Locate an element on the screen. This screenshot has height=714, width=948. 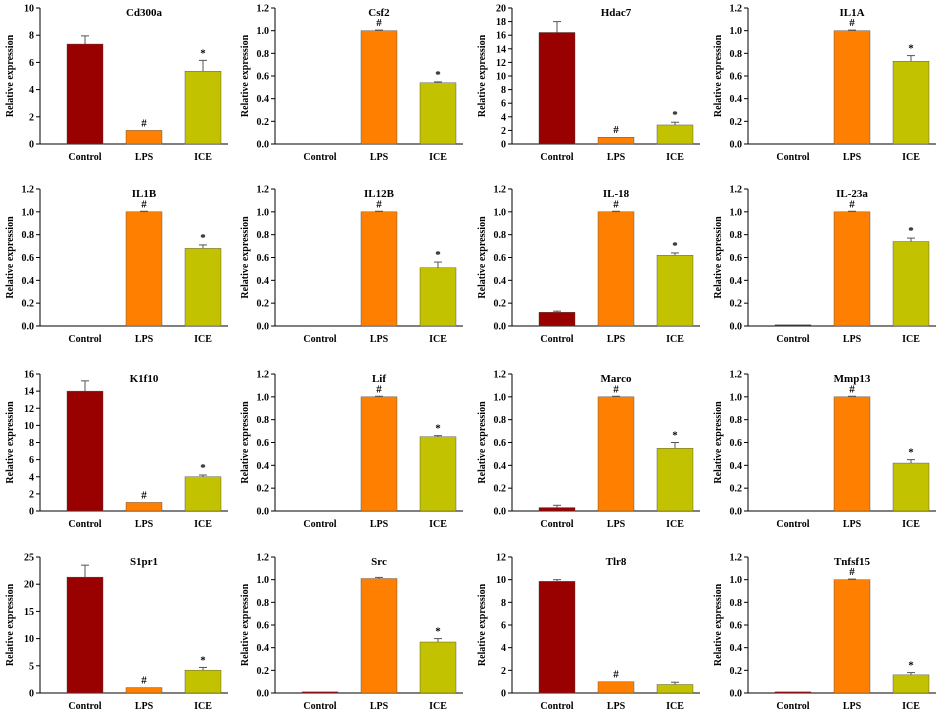
y-tick-label: 20 is located at coordinates (501, 9).